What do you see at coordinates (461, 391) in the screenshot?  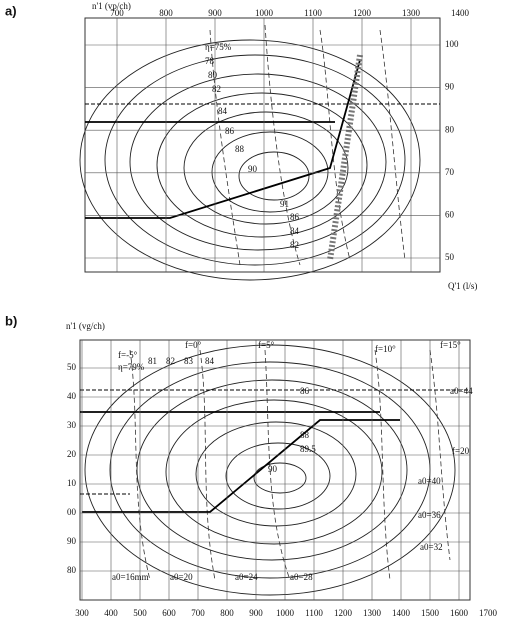 I see `annotation: a0=44` at bounding box center [461, 391].